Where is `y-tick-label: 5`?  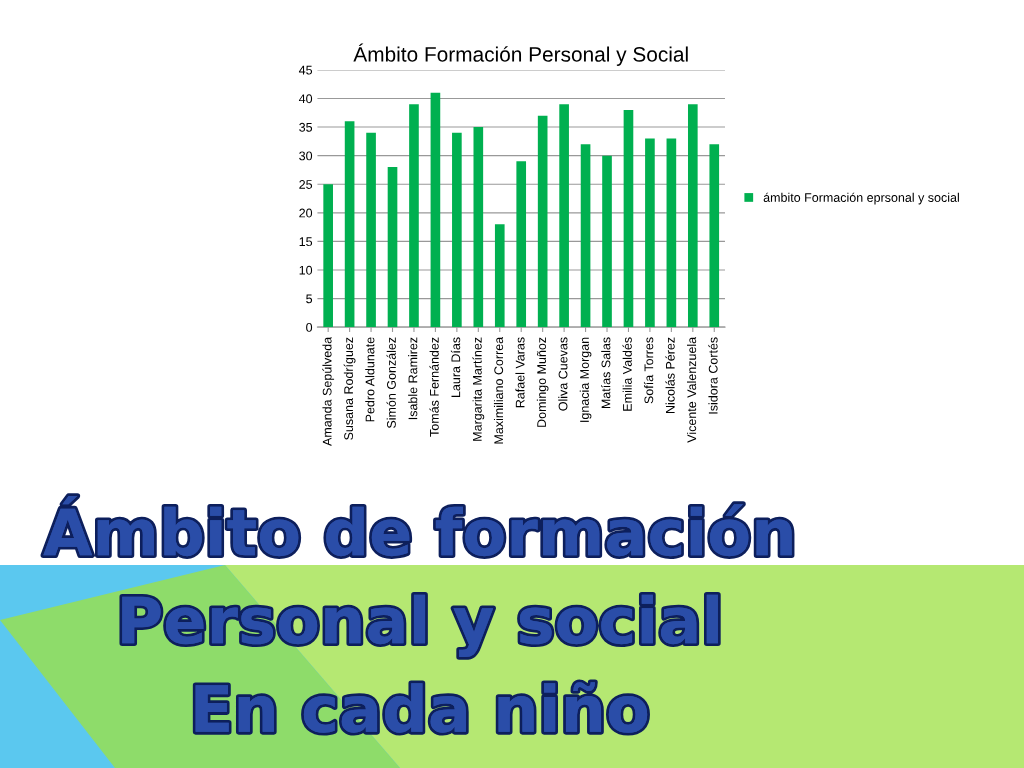 y-tick-label: 5 is located at coordinates (309, 299).